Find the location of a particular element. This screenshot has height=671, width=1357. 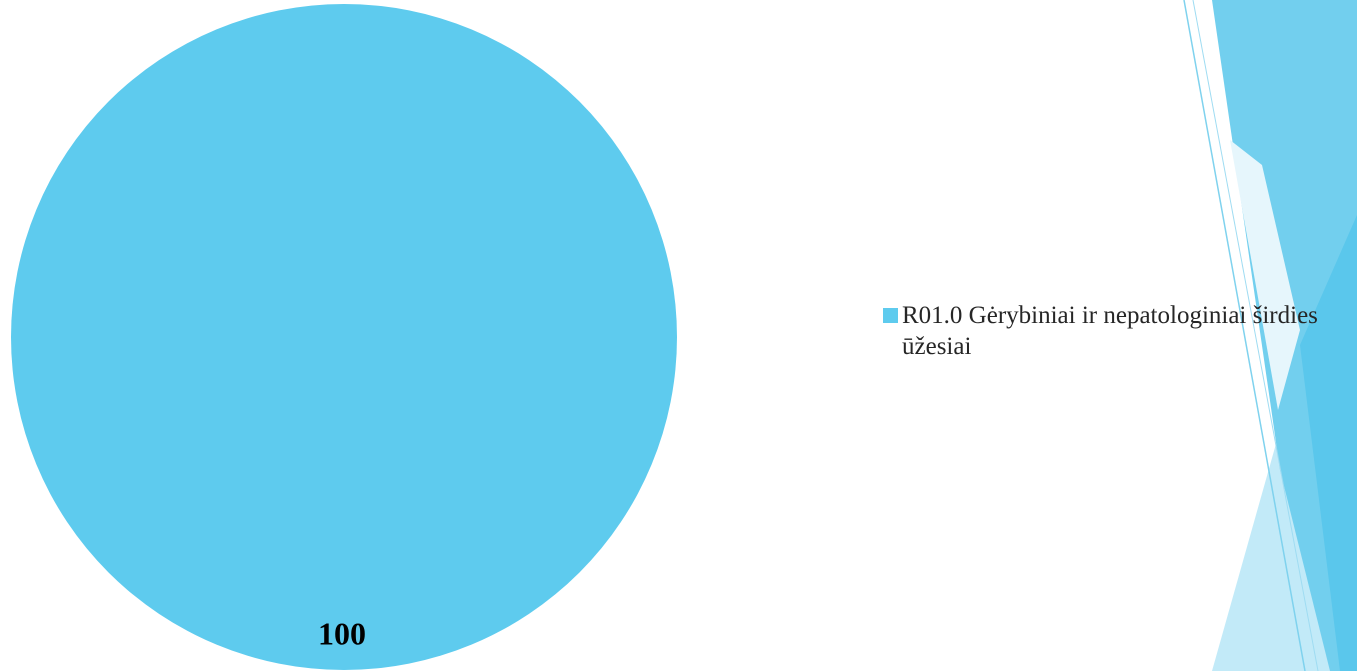

legend-swatch is located at coordinates (890, 315).